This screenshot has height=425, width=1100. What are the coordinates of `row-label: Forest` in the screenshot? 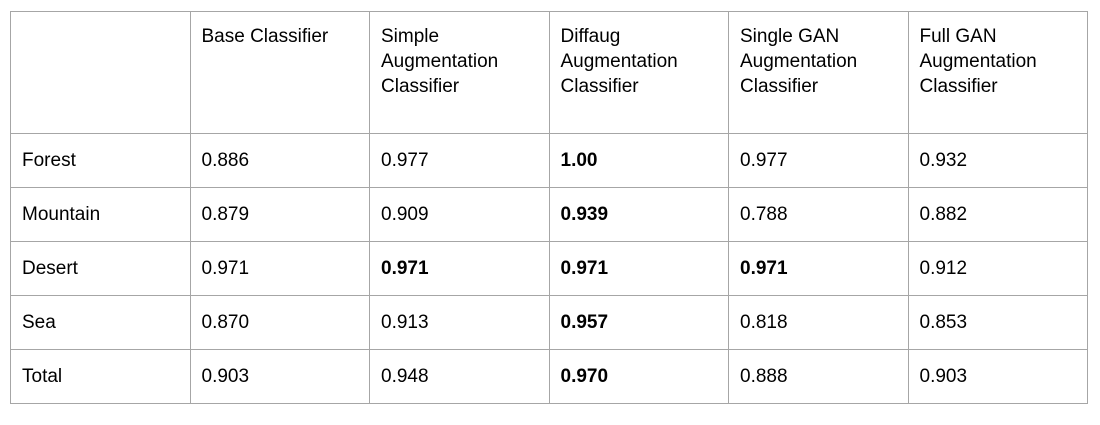 It's located at (100, 160).